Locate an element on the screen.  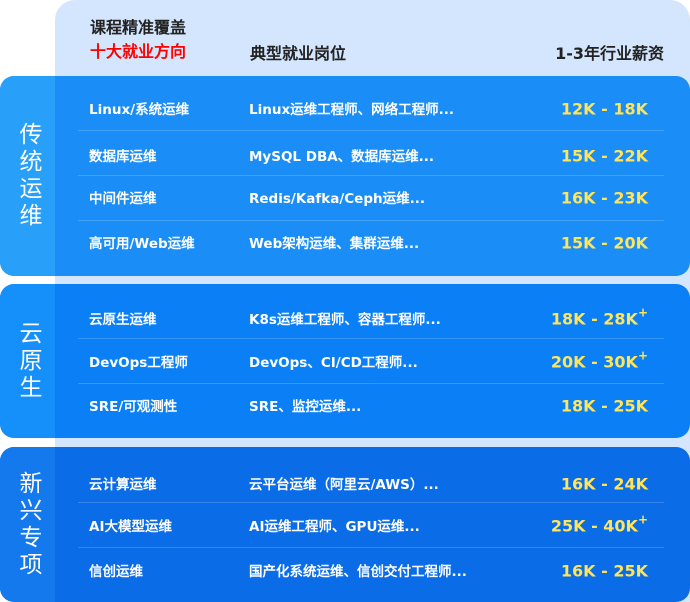
direction: Linux/系统运维 is located at coordinates (139, 110).